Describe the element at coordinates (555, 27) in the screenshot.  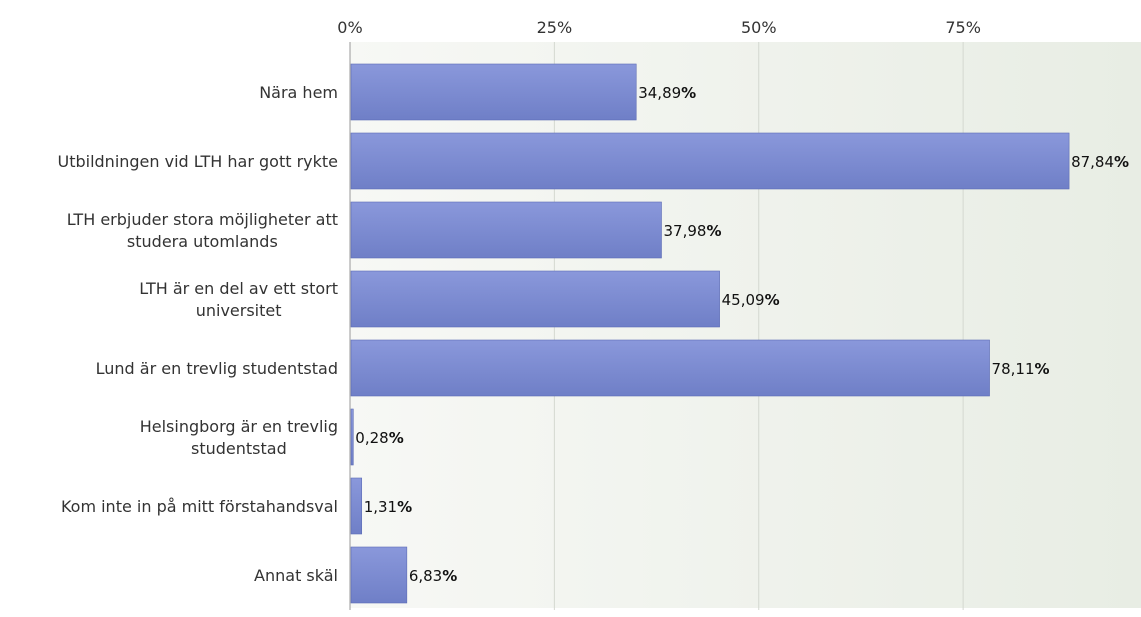
I see `x-tick-label: 25%` at that location.